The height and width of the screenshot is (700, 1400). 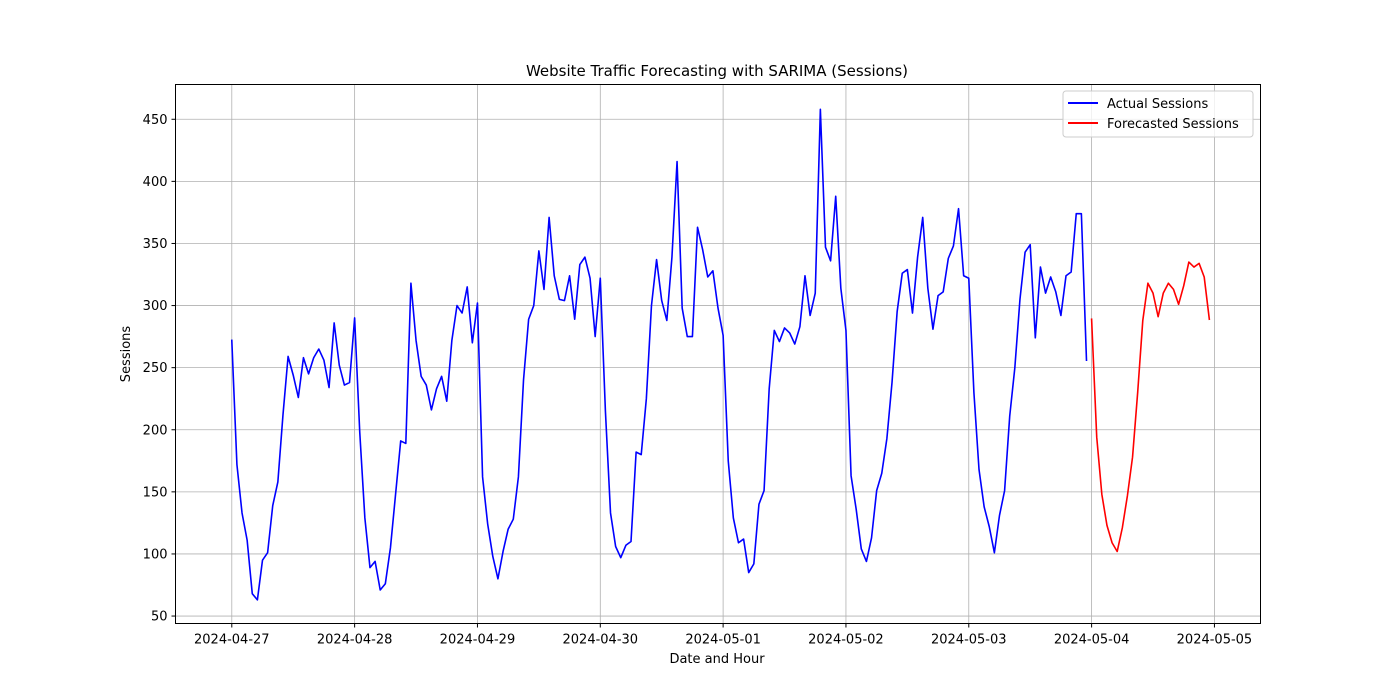 I want to click on y-axis-ticks: 50 100 150 200 250 300 350 400 450, so click(x=159, y=369).